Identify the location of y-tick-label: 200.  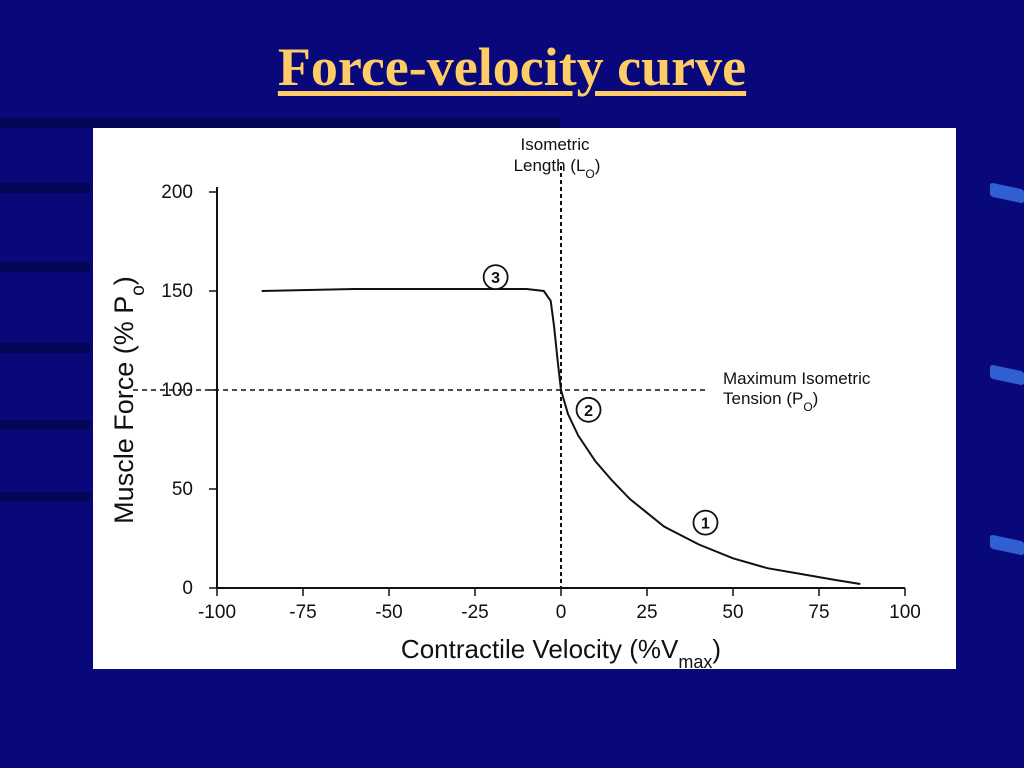
(177, 192).